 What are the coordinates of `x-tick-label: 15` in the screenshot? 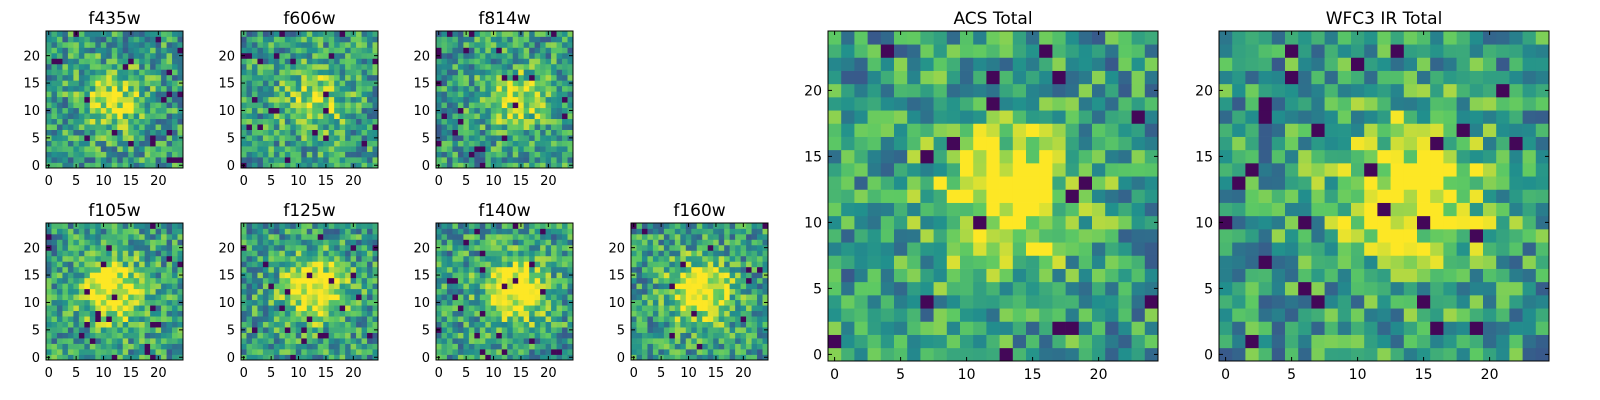 It's located at (716, 373).